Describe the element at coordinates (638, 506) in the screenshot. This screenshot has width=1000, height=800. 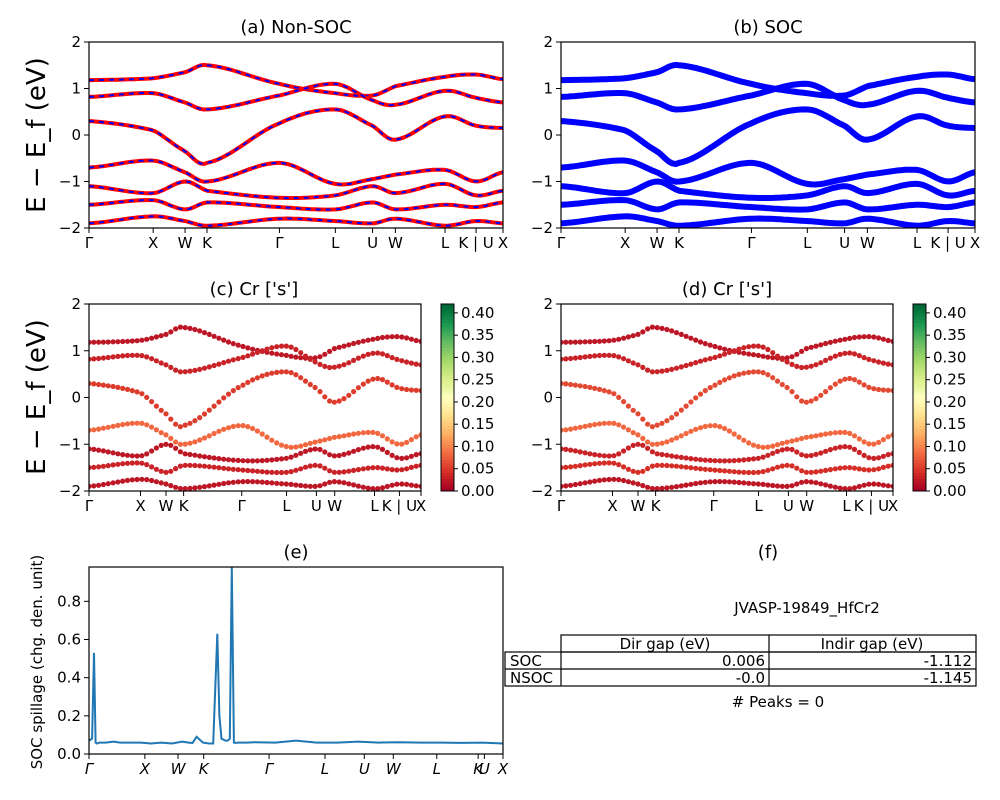
I see `panel-d-xtick-label-2: W` at that location.